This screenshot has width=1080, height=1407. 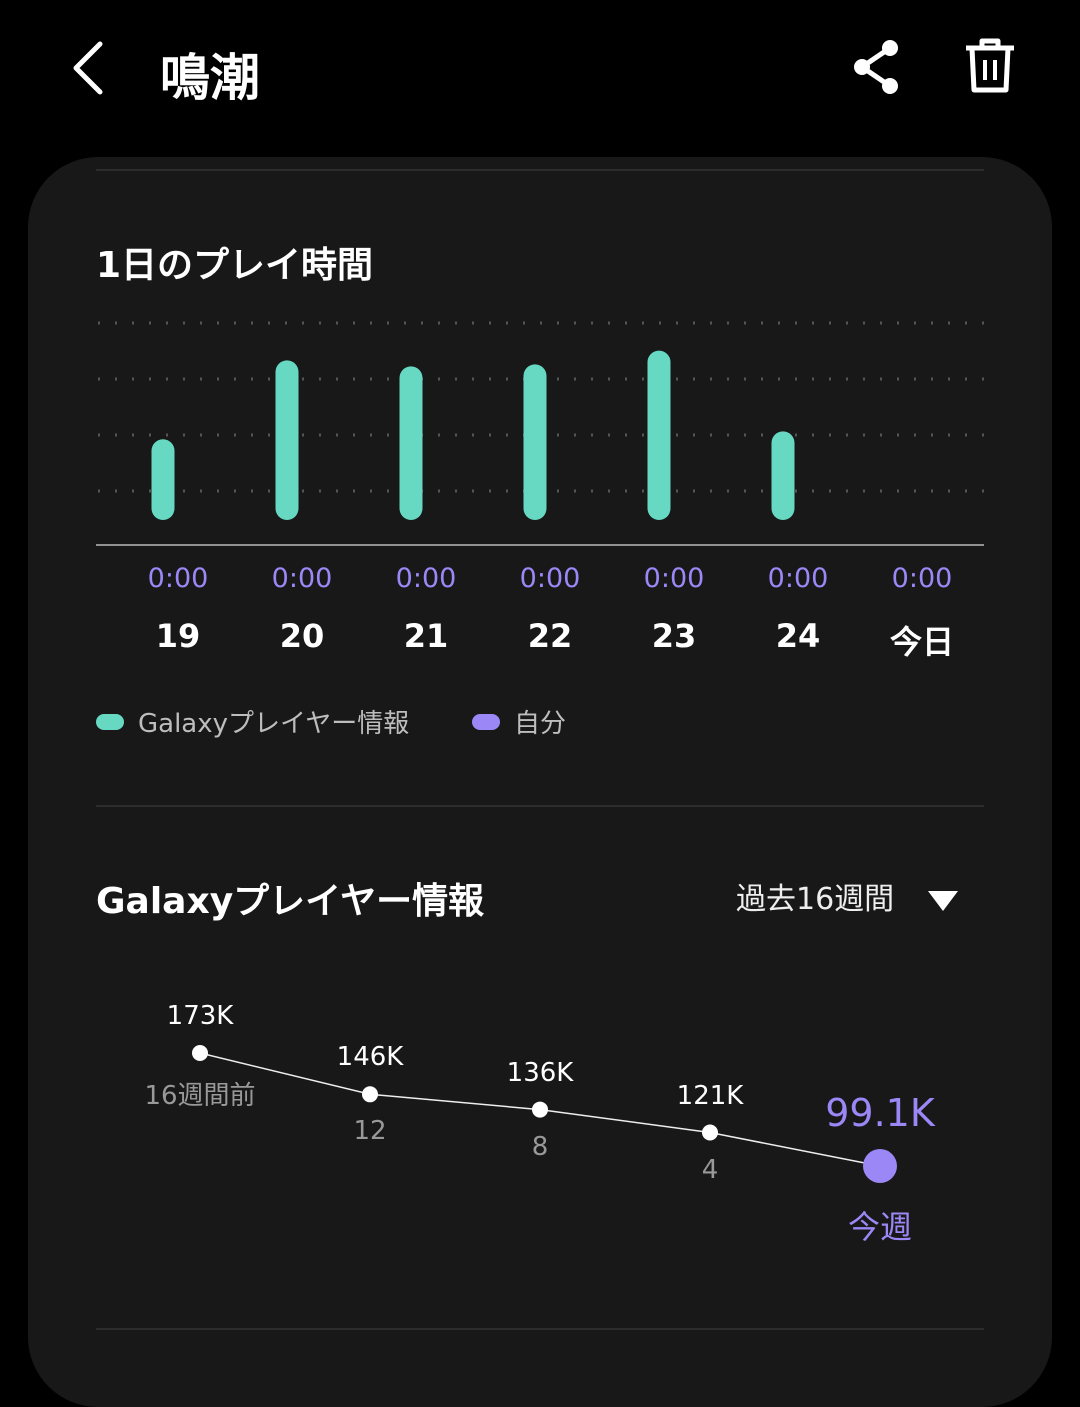 I want to click on back-button, so click(x=90, y=68).